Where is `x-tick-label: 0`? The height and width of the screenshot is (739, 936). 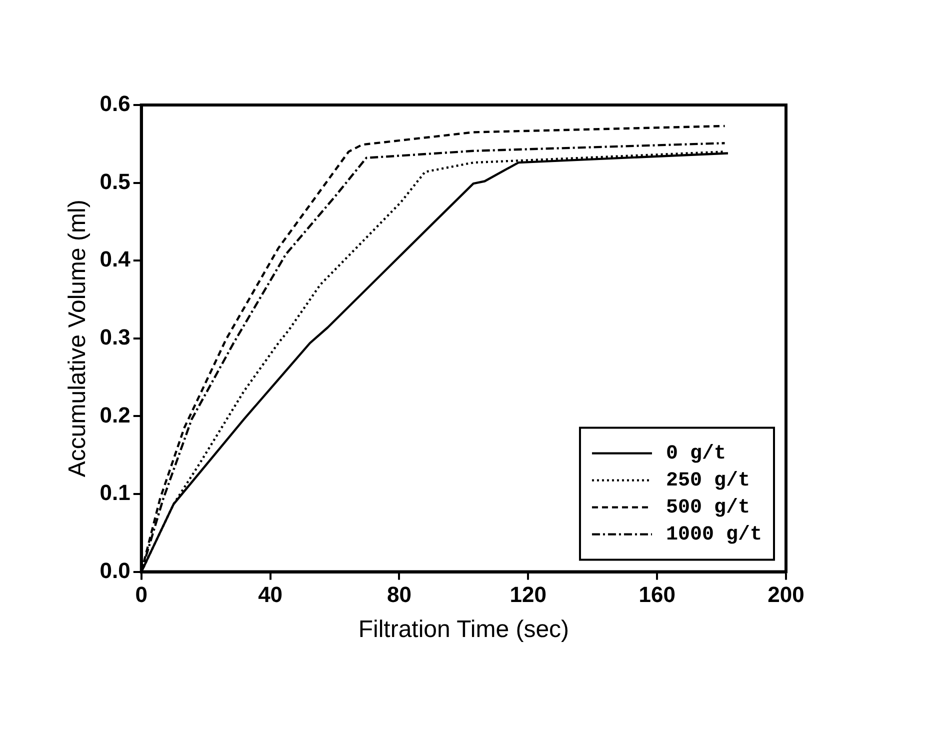
x-tick-label: 0 is located at coordinates (141, 595).